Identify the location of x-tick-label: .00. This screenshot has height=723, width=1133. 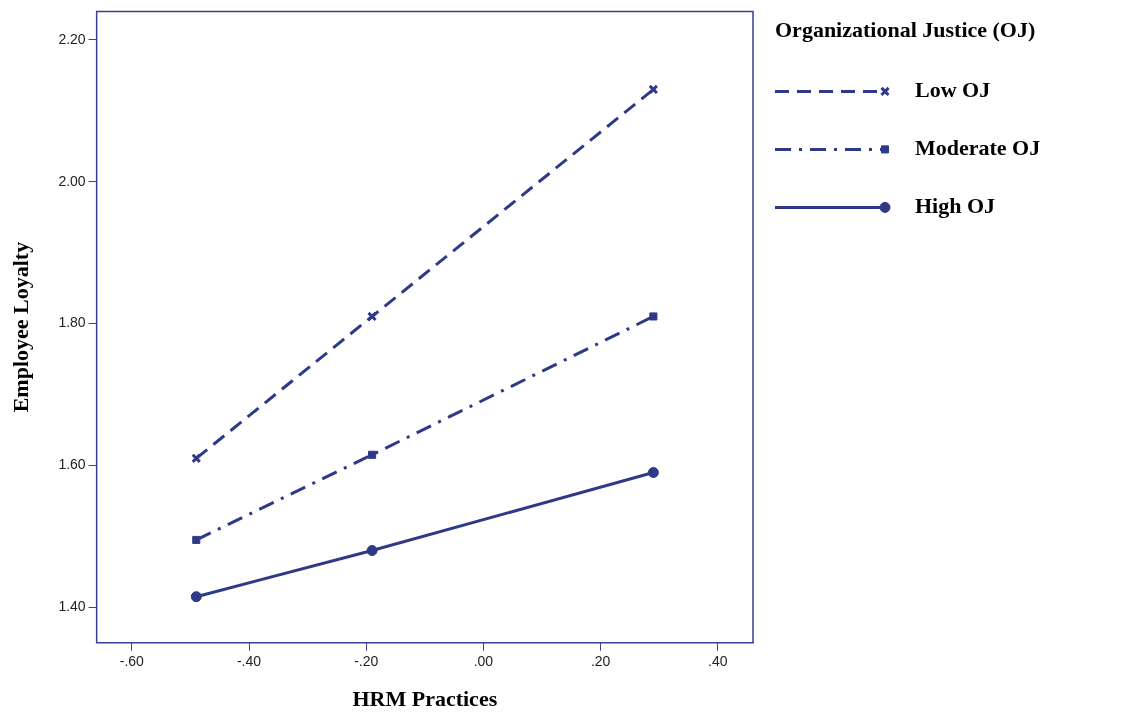
(483, 661).